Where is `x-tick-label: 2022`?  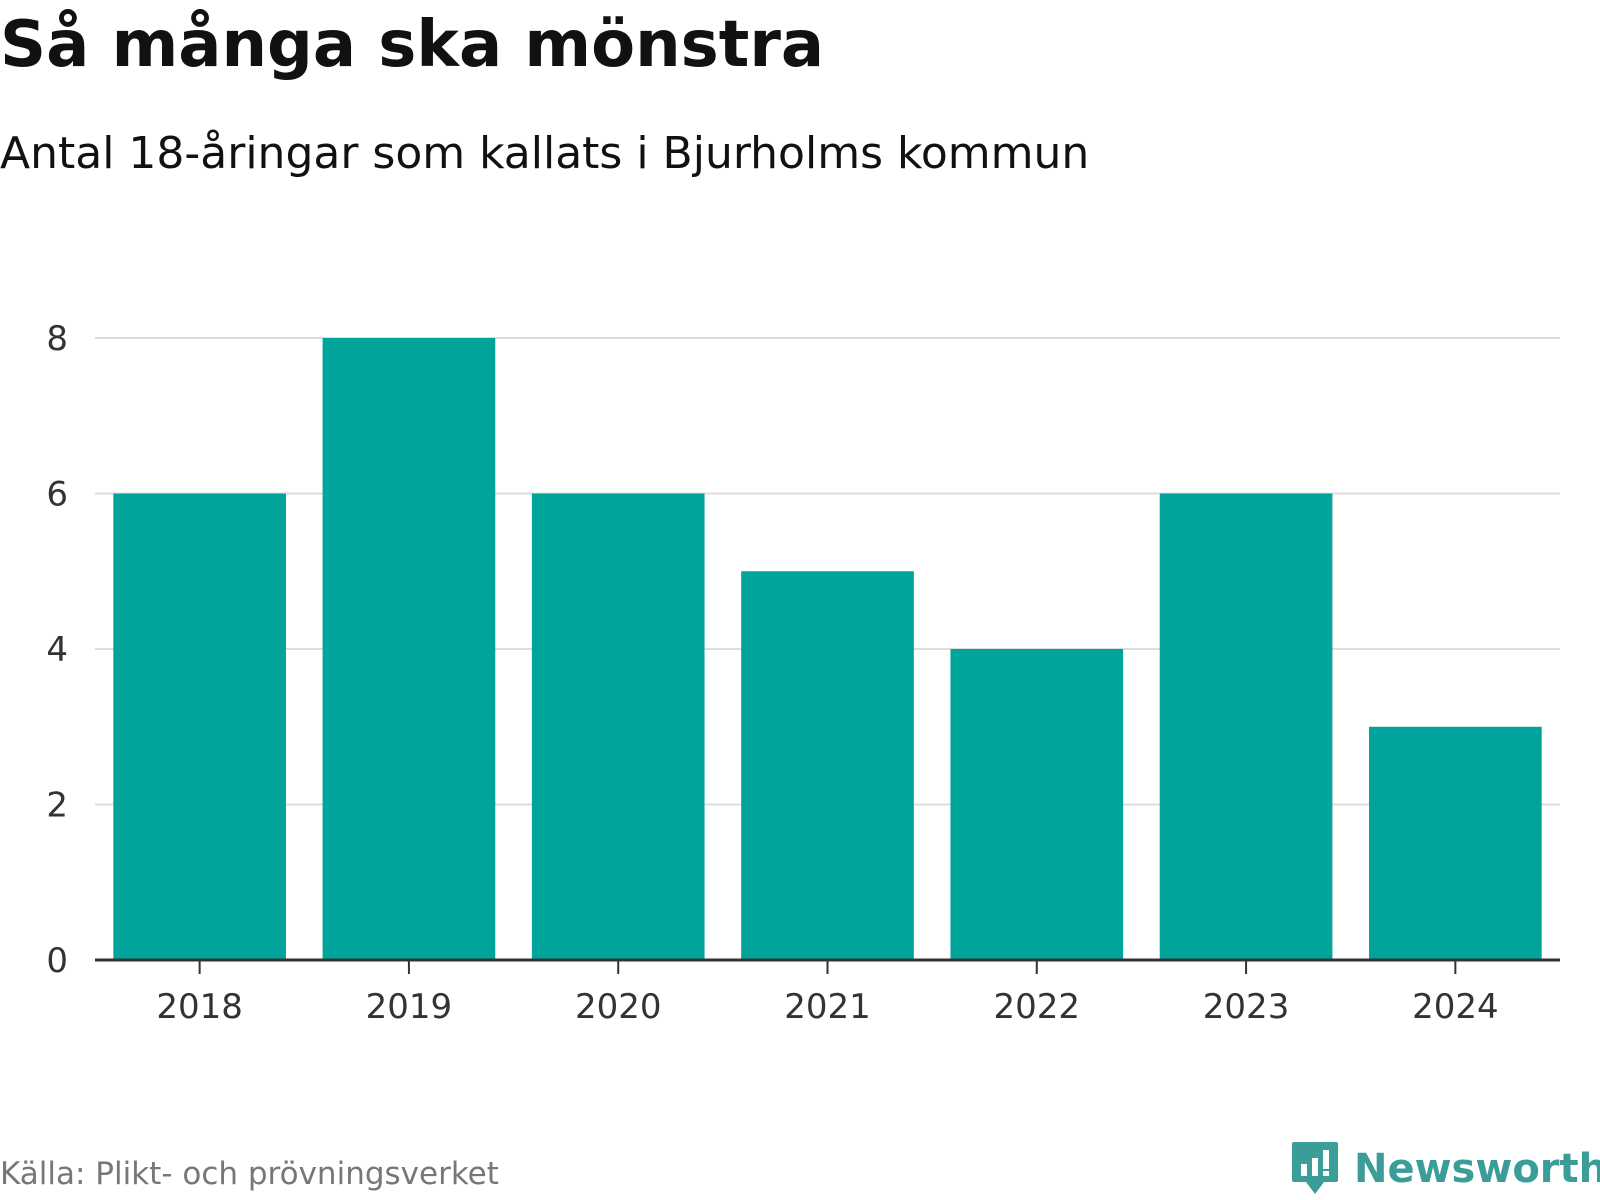
x-tick-label: 2022 is located at coordinates (1037, 1007).